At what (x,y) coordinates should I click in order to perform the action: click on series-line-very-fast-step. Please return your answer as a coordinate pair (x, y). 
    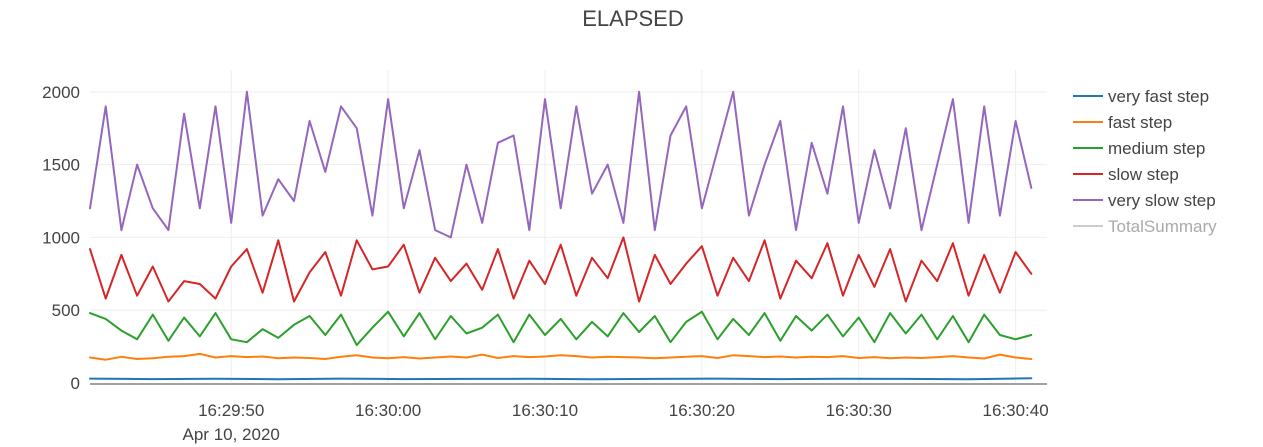
    Looking at the image, I should click on (561, 379).